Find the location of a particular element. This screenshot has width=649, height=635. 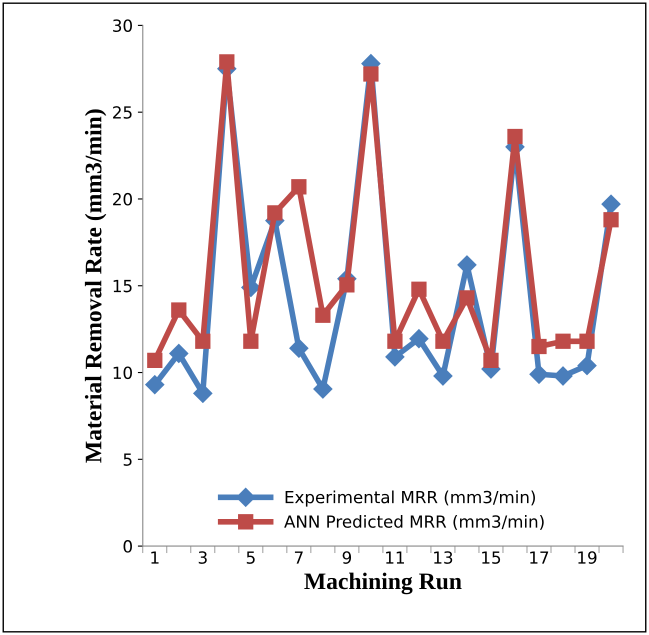

y-tick-label: 5 is located at coordinates (128, 460).